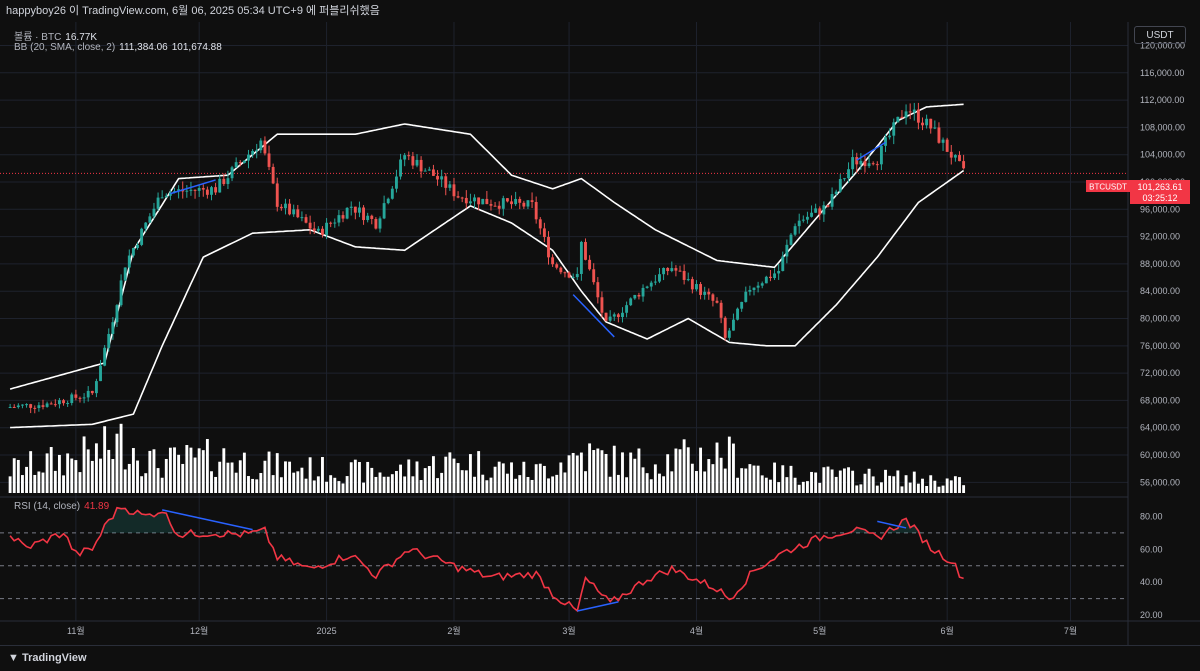 The width and height of the screenshot is (1200, 671). What do you see at coordinates (871, 151) in the screenshot?
I see `price-divergence-line` at bounding box center [871, 151].